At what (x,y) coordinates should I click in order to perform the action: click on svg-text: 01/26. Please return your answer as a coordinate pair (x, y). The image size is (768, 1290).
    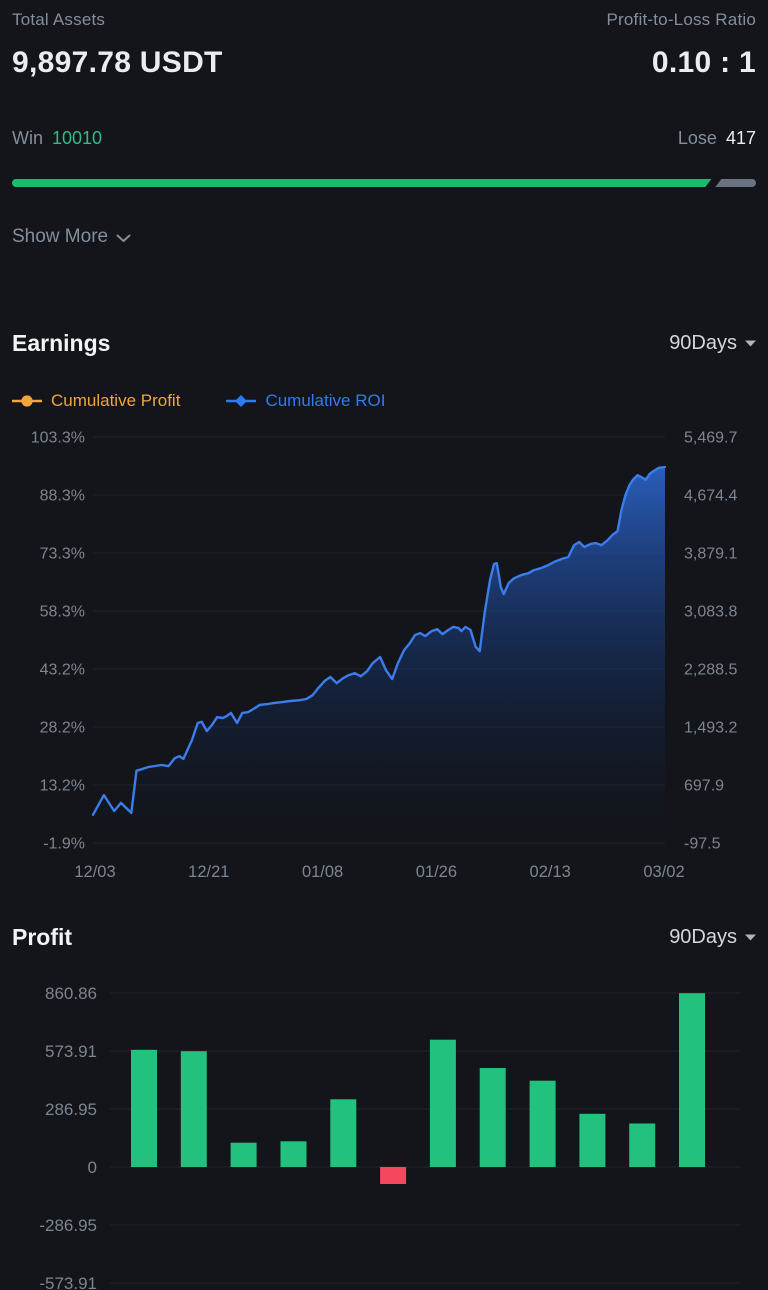
    Looking at the image, I should click on (436, 872).